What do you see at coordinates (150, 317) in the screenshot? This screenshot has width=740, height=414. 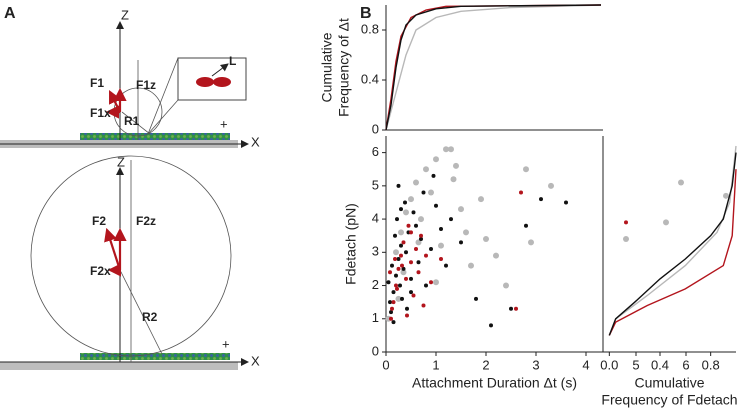 I see `radius-label: R2` at bounding box center [150, 317].